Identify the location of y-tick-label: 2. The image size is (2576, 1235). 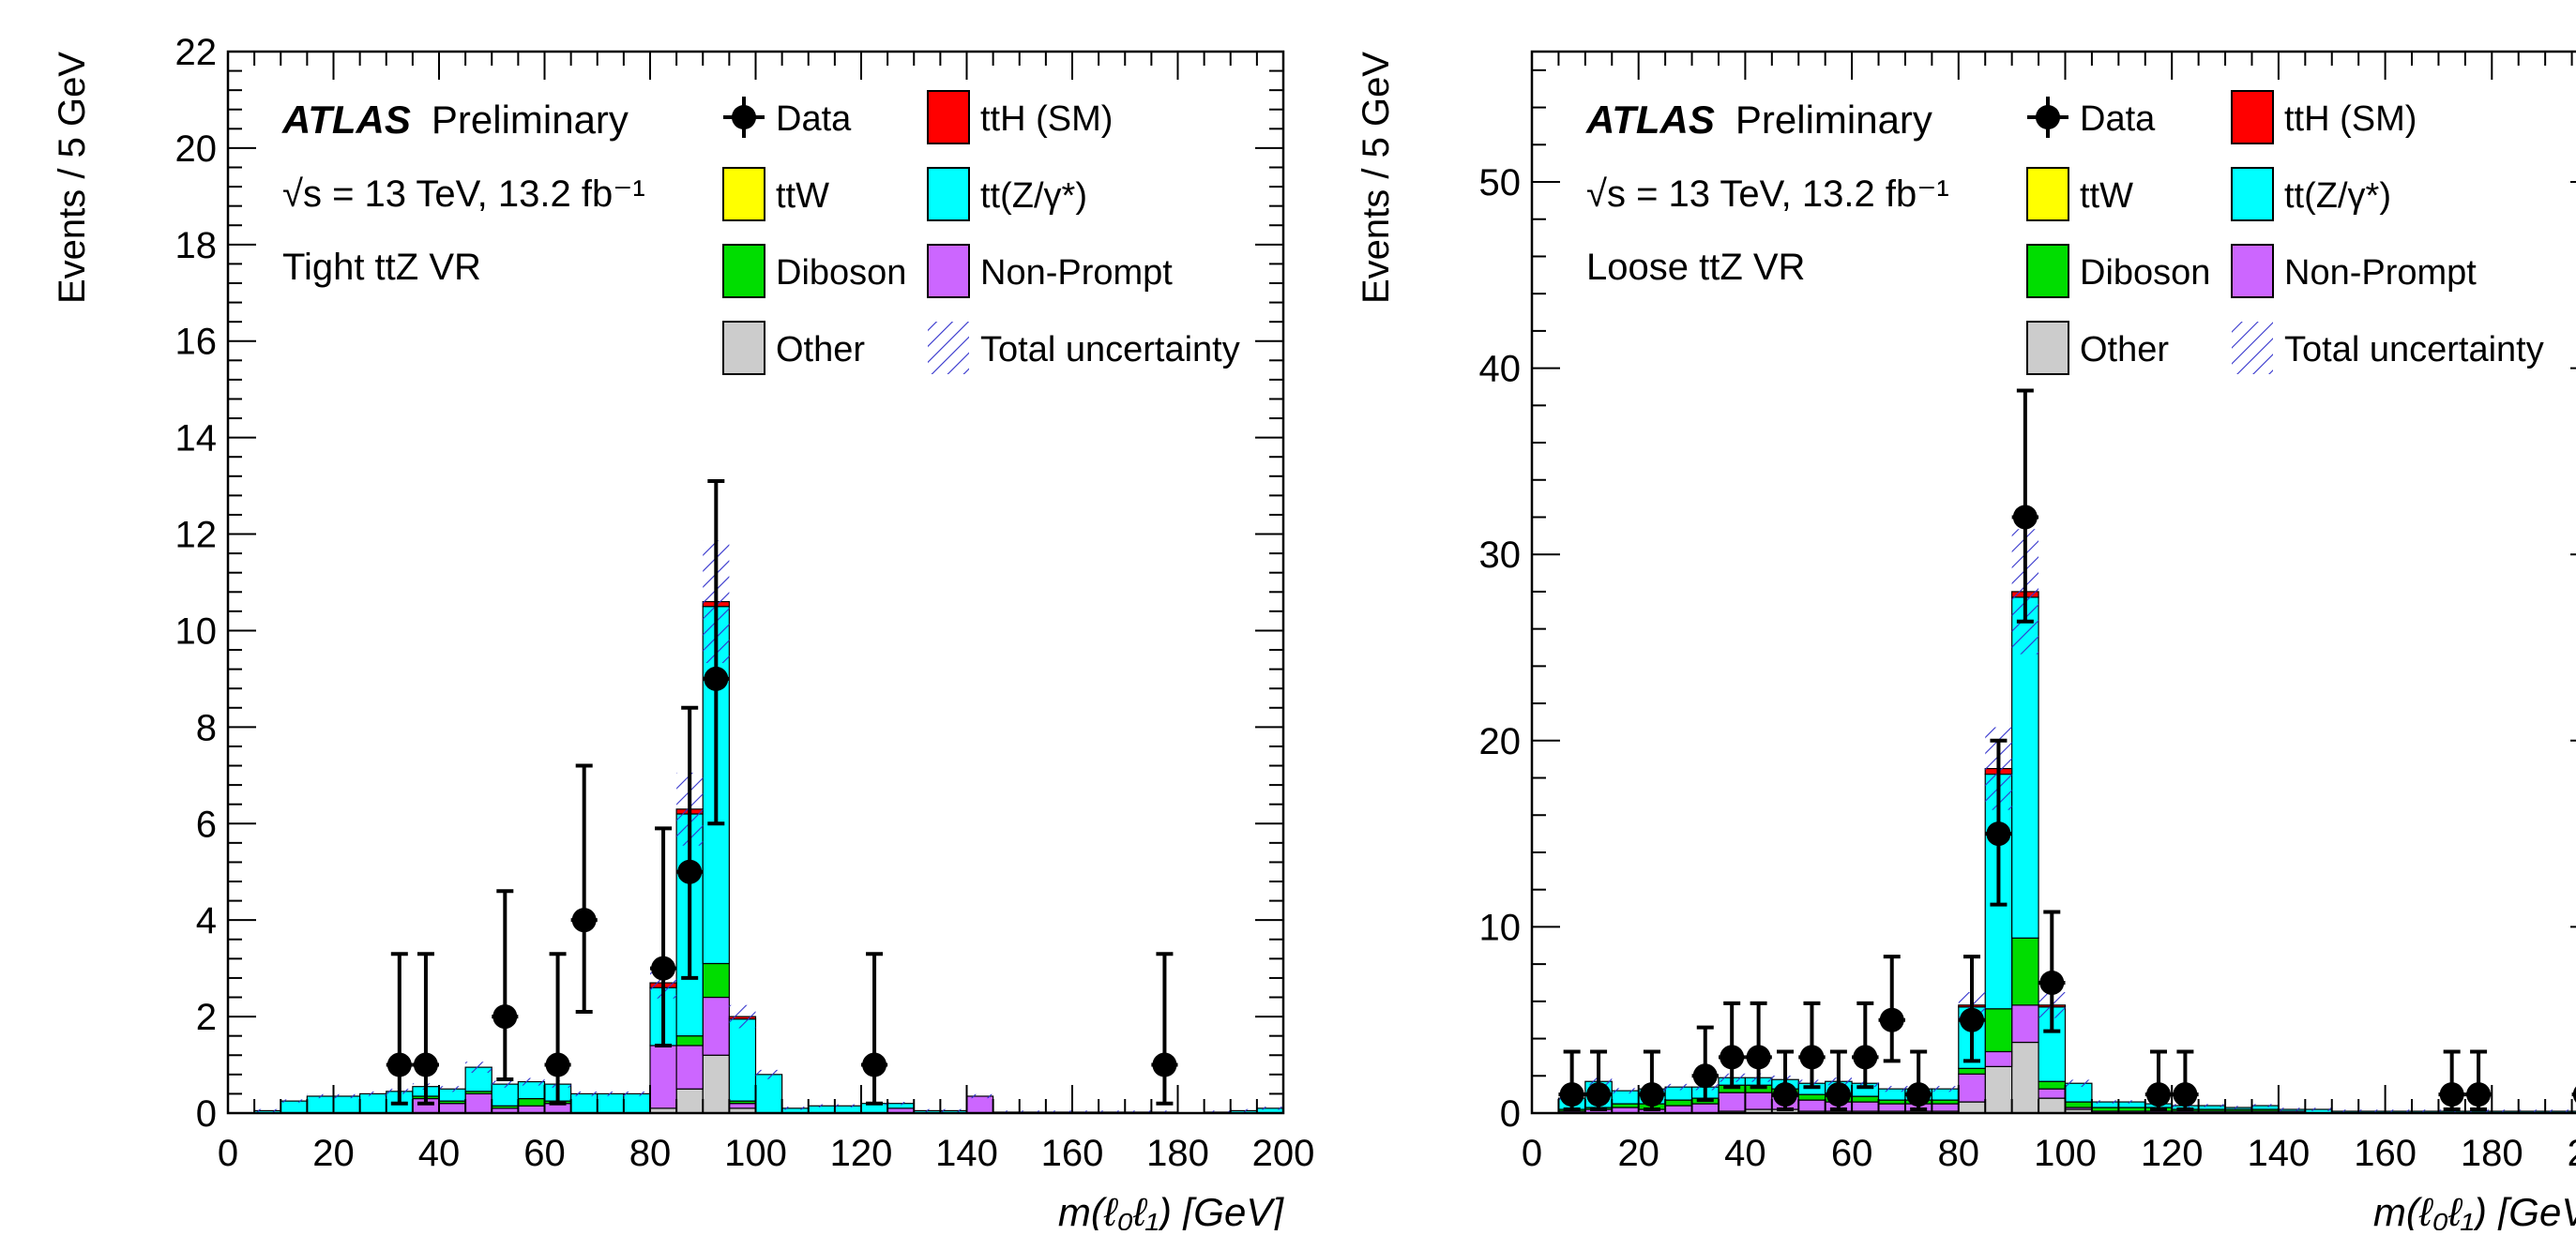
(207, 1017).